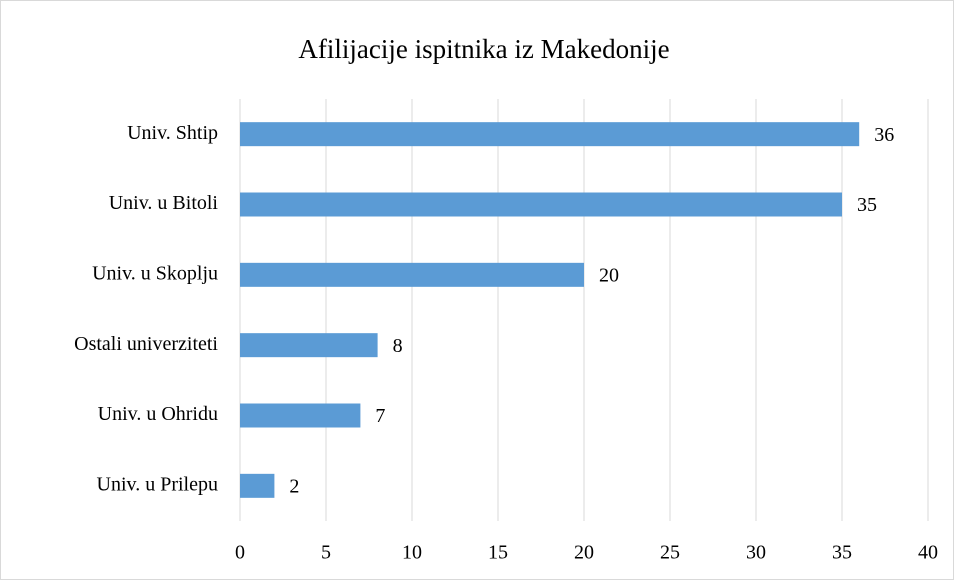 The width and height of the screenshot is (954, 580). Describe the element at coordinates (240, 553) in the screenshot. I see `x-tick-label: 0` at that location.